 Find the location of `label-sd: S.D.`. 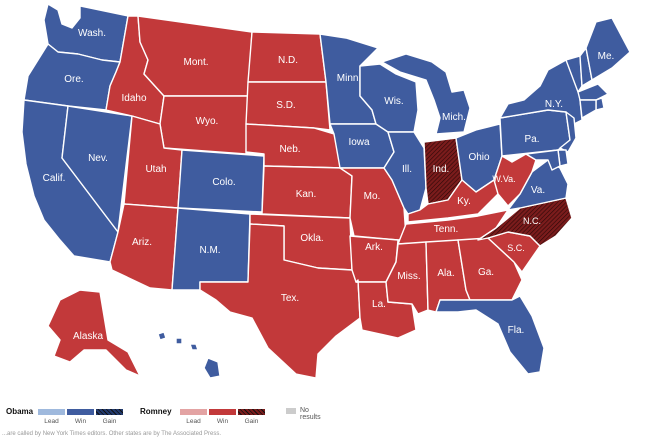

label-sd: S.D. is located at coordinates (285, 105).